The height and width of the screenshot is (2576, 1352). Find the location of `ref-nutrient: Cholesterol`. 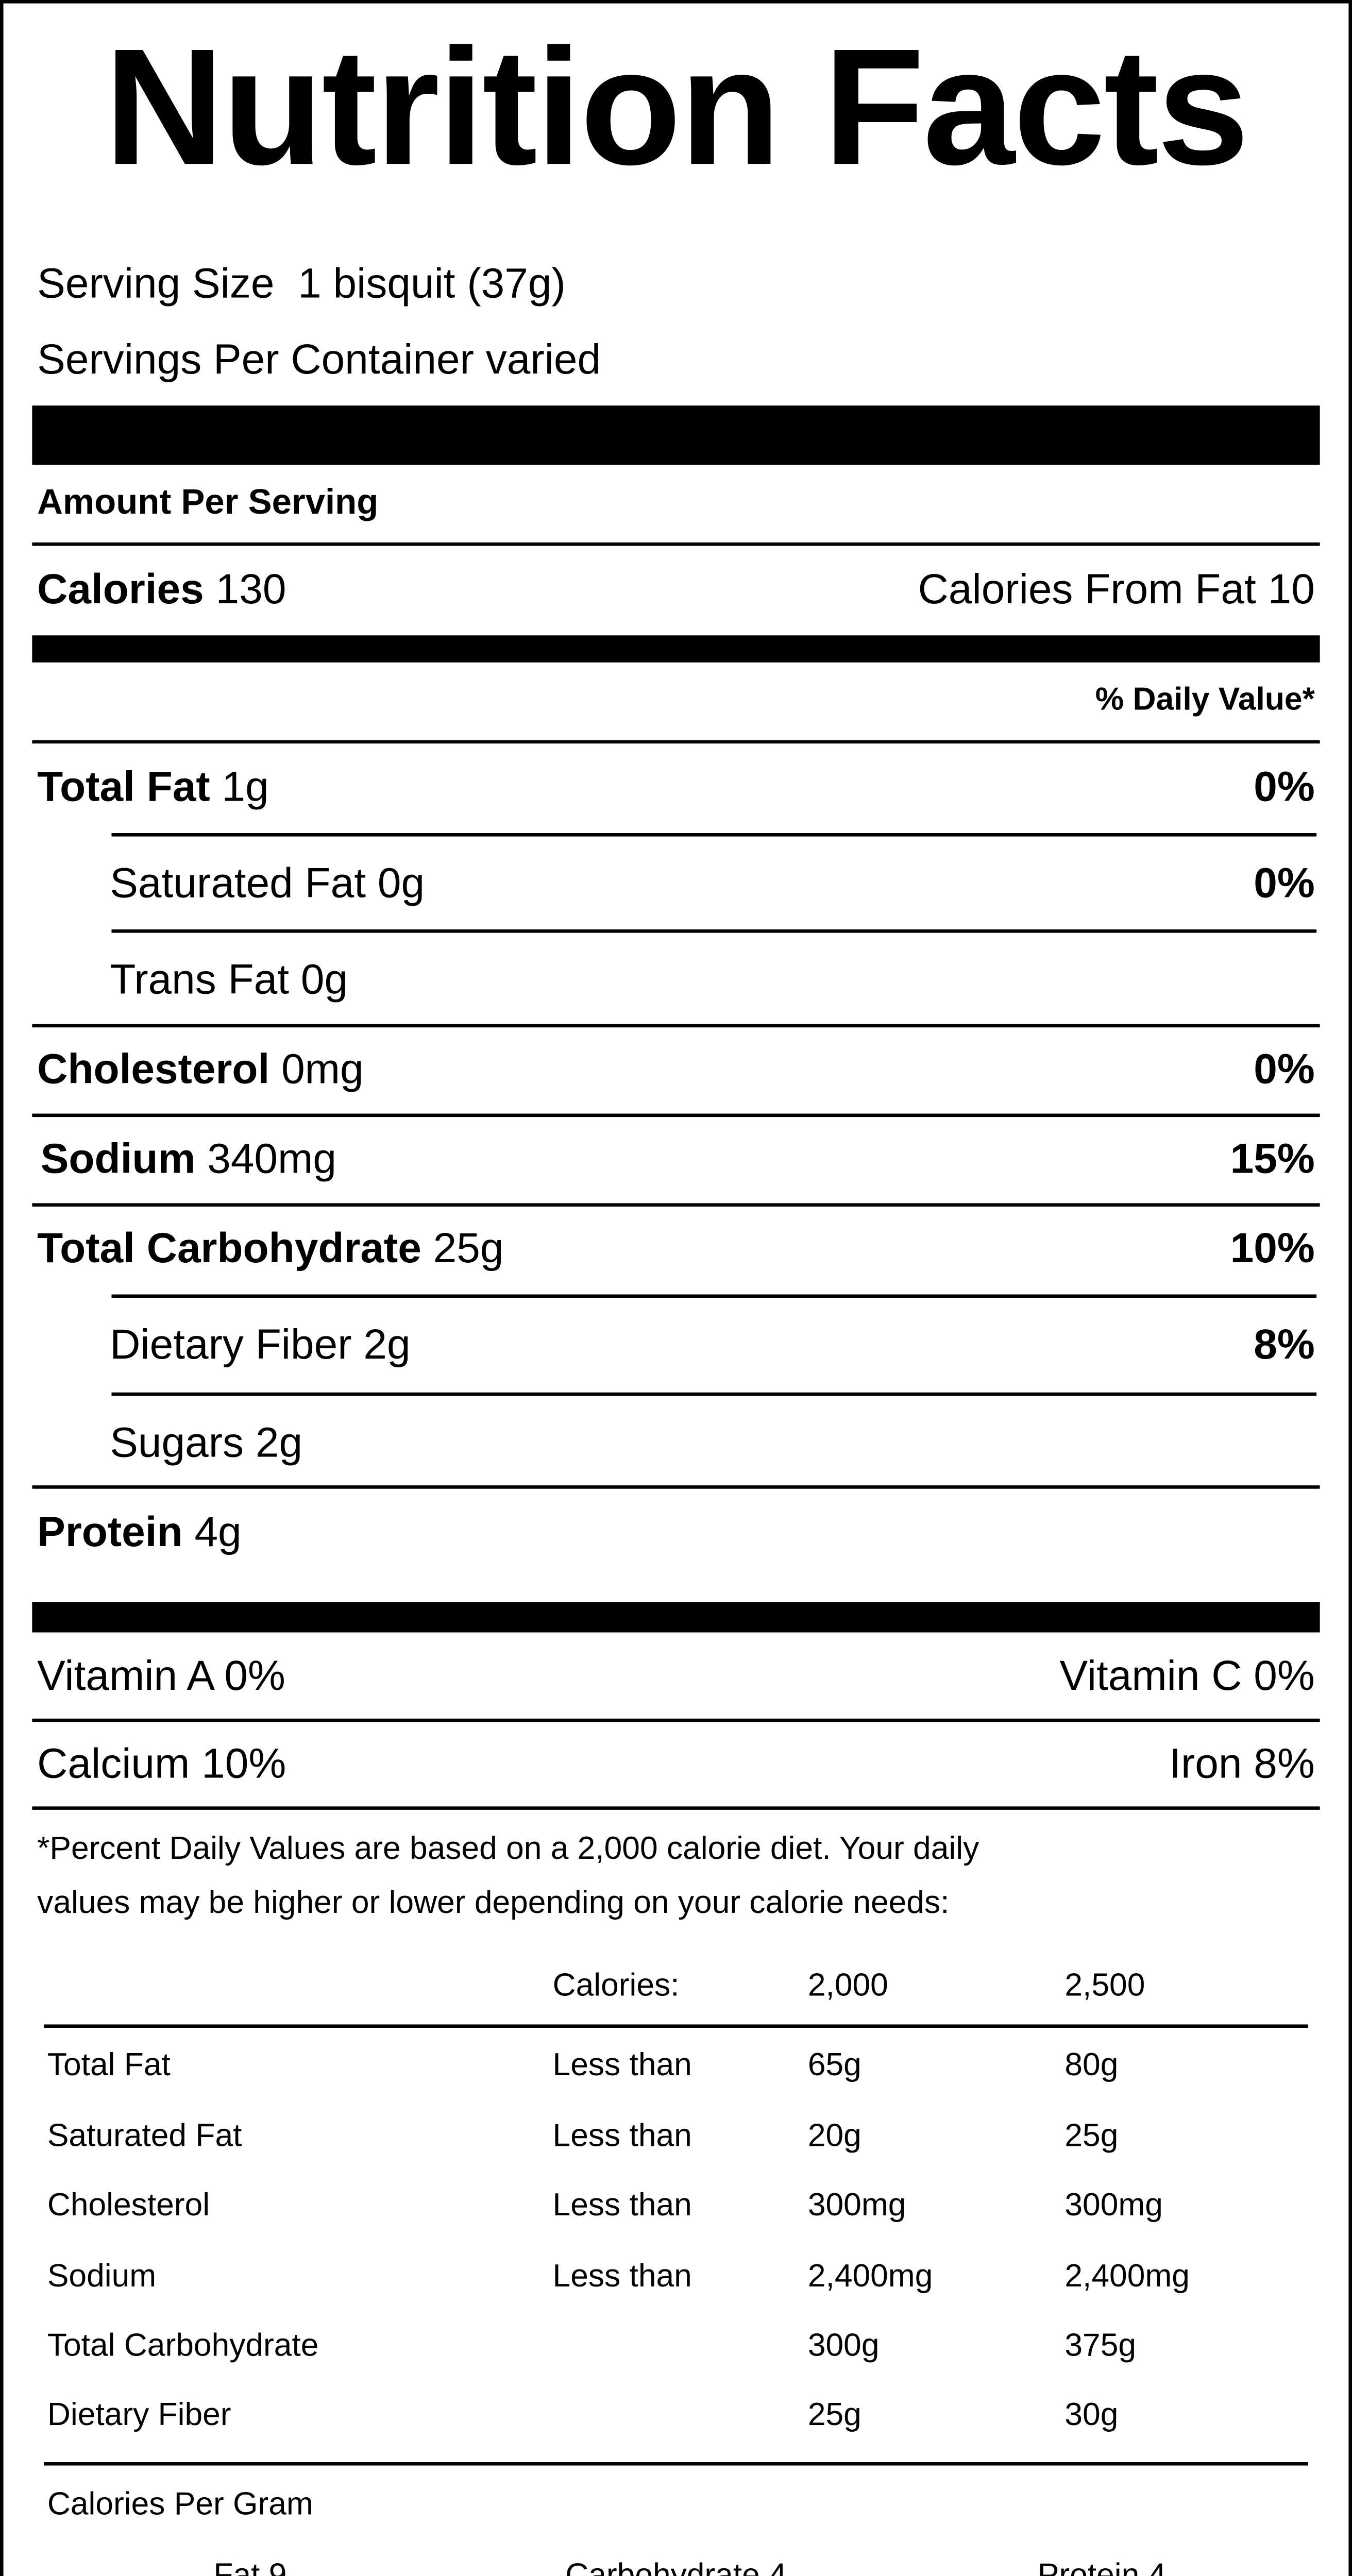

ref-nutrient: Cholesterol is located at coordinates (128, 2206).